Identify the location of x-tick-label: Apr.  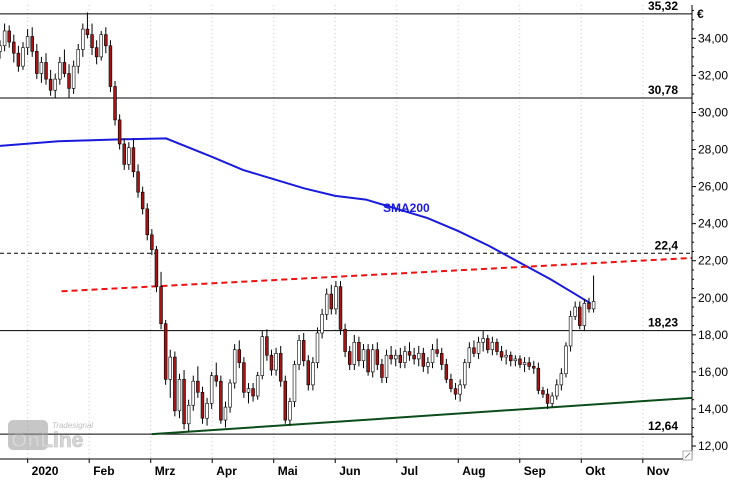
(226, 471).